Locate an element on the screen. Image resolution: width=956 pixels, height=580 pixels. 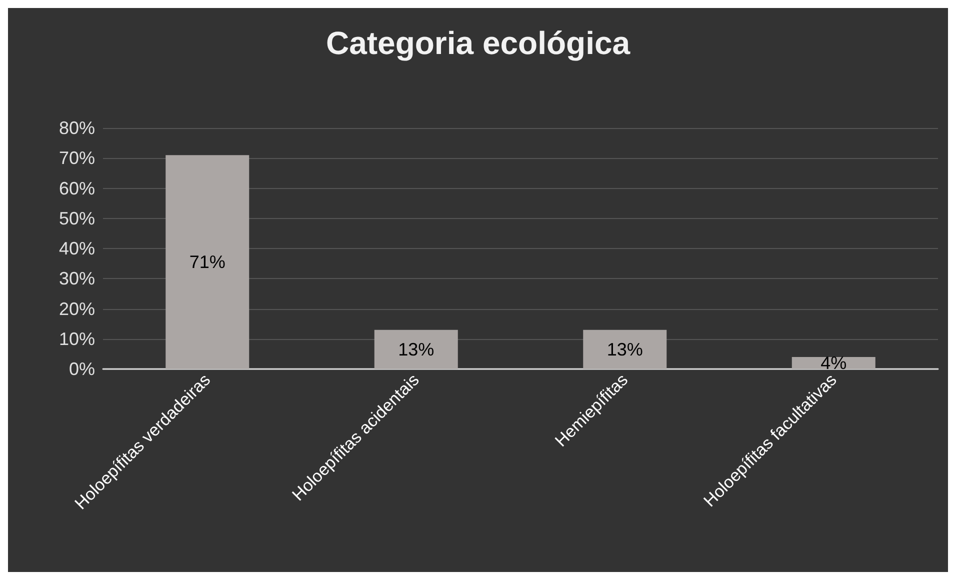
chart-title: Categoria ecológica is located at coordinates (478, 43).